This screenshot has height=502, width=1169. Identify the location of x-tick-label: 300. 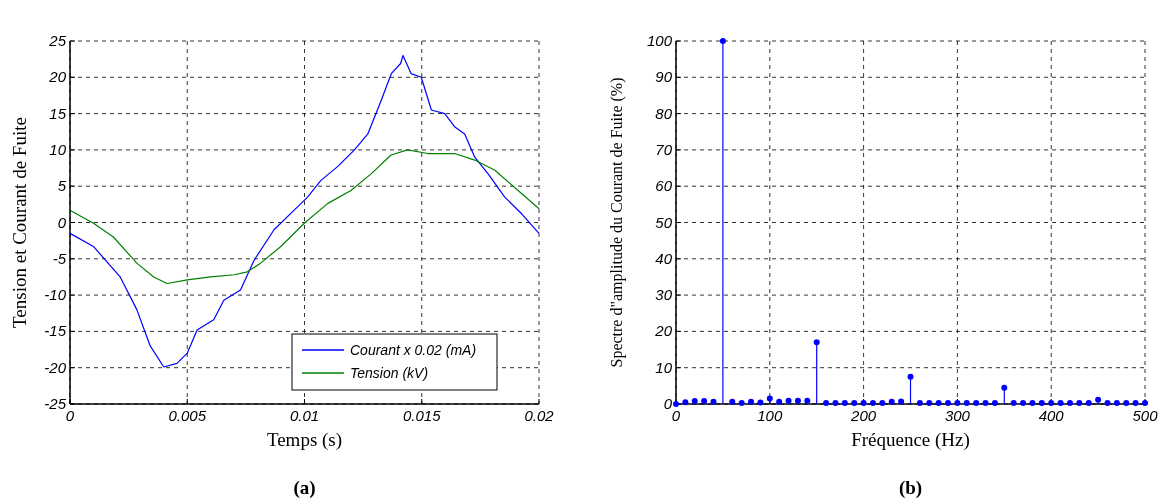
(957, 415).